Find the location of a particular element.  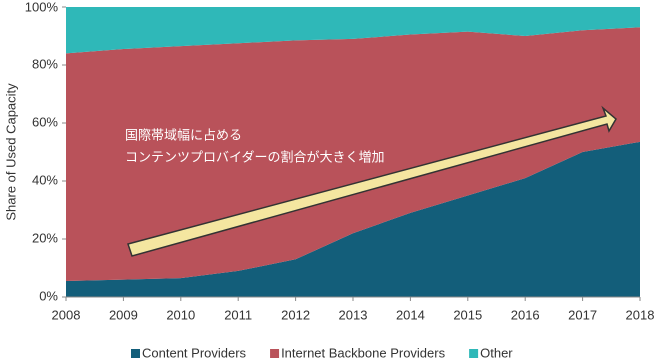

x-tick-label: 2016 is located at coordinates (525, 314).